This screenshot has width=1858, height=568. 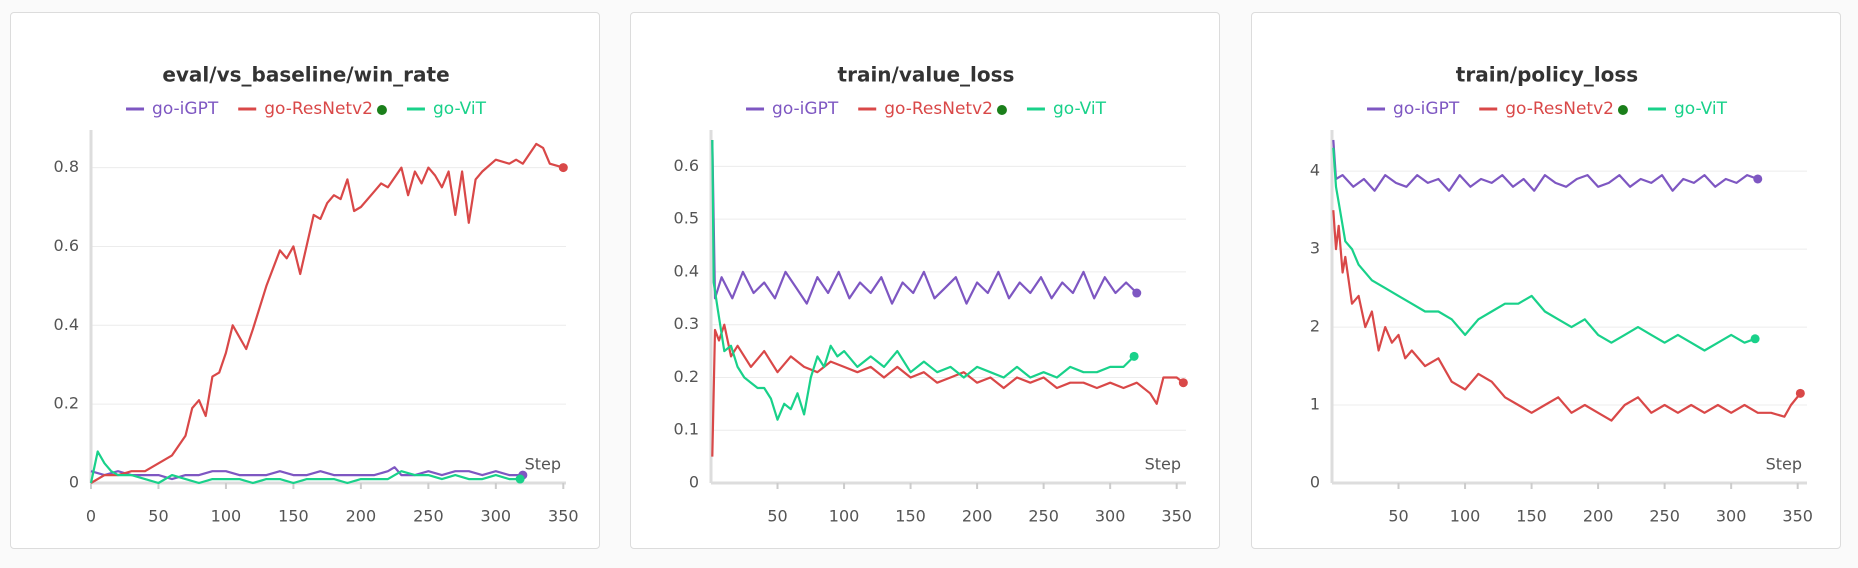 I want to click on y-tick-label: 0.3, so click(x=686, y=323).